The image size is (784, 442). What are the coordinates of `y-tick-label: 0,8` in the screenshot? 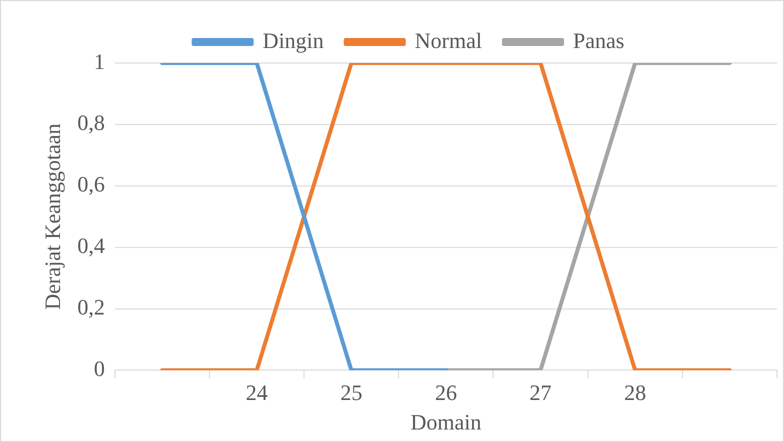 It's located at (91, 123).